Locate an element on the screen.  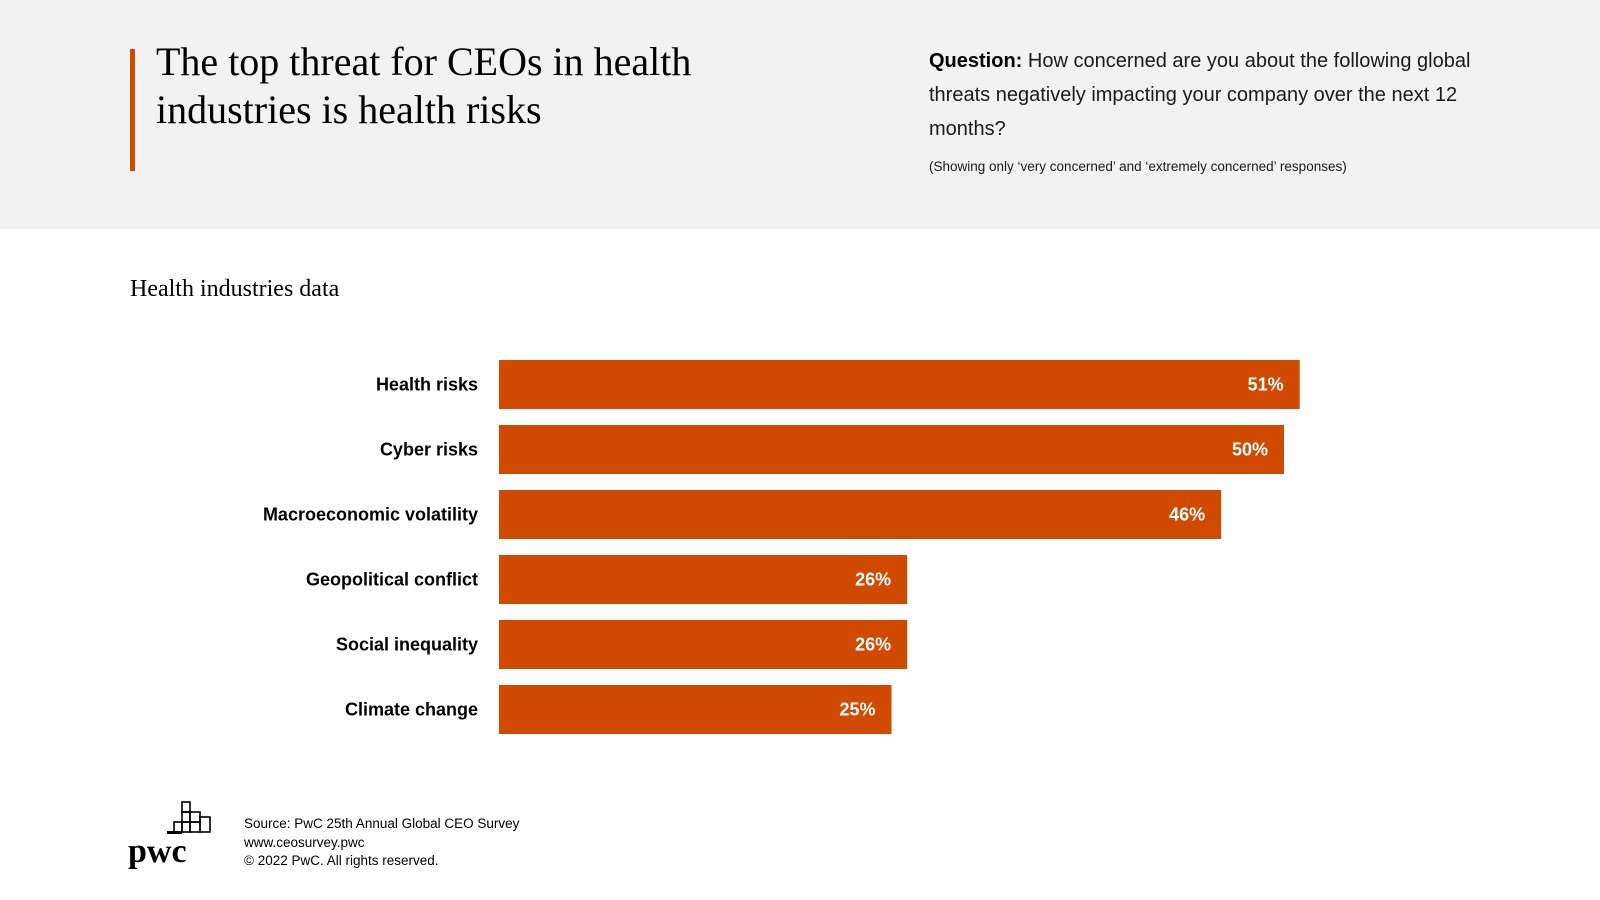
category-label: Social inequality is located at coordinates (407, 645).